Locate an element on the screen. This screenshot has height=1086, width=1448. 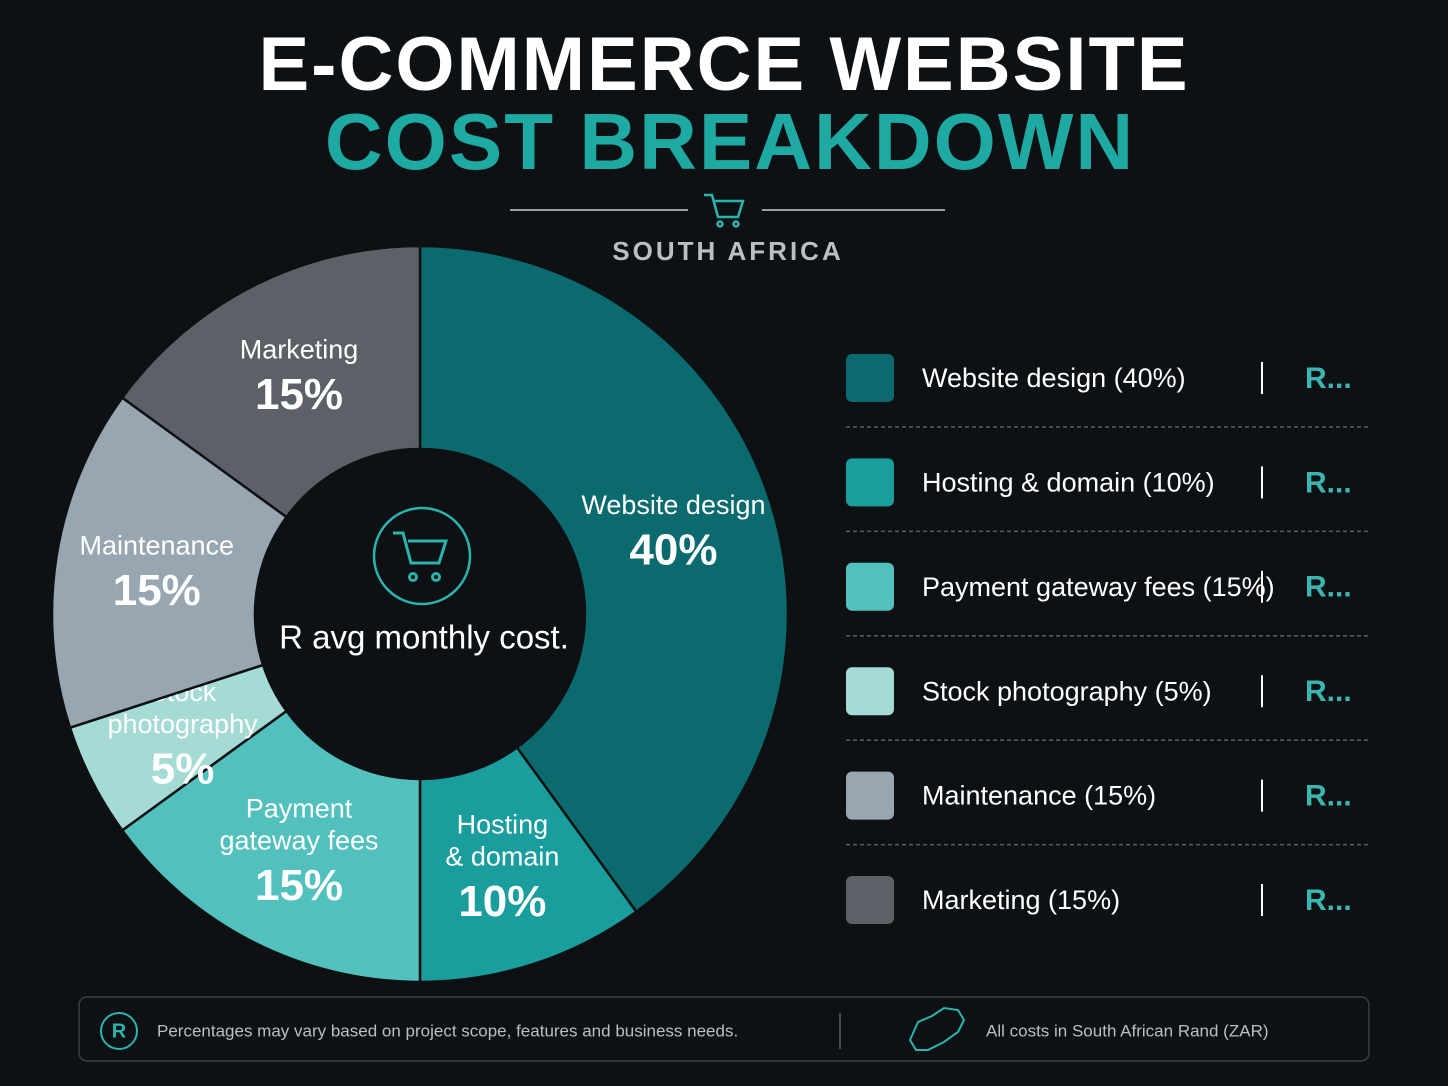
map-icon is located at coordinates (937, 1028).